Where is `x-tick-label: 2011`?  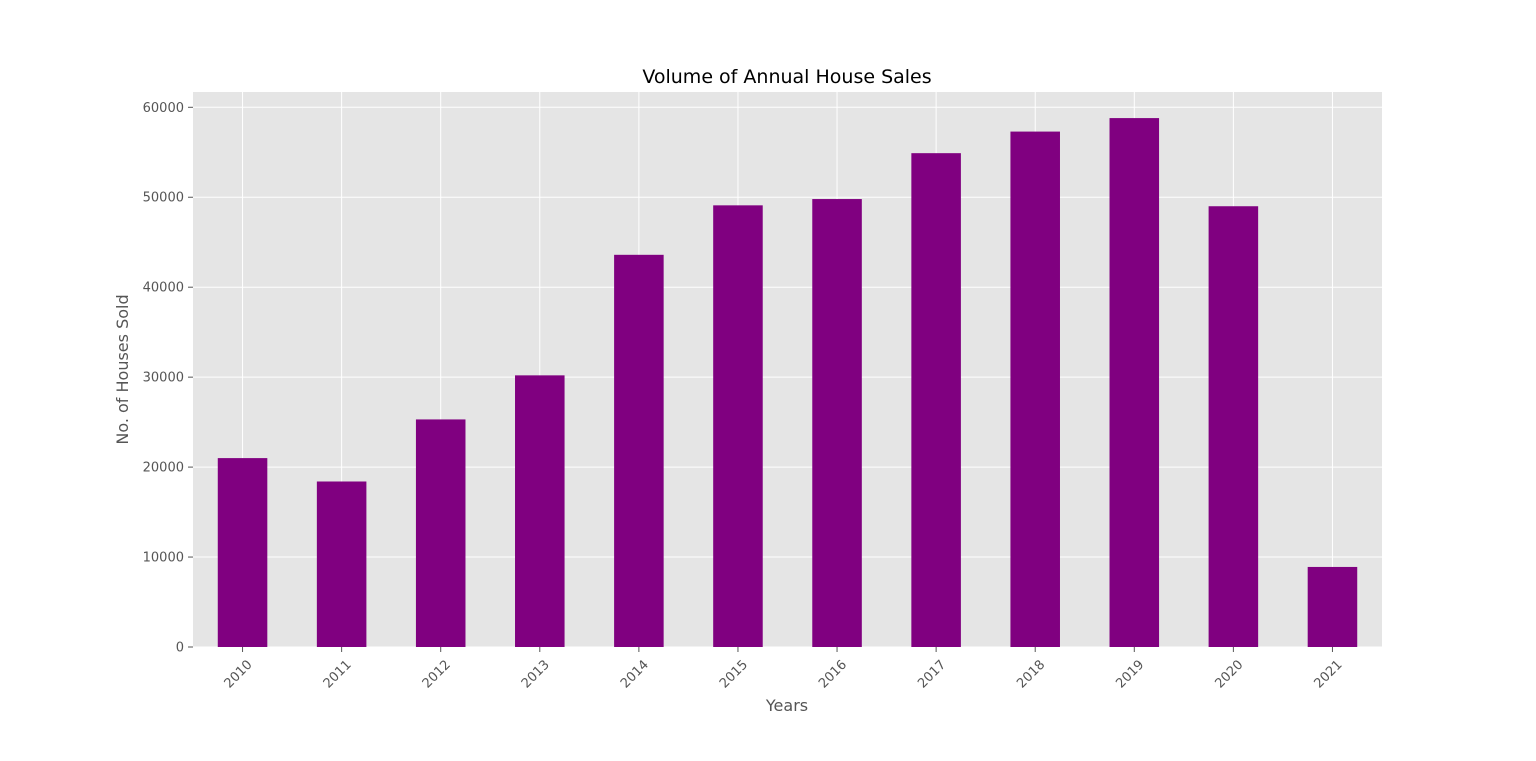
x-tick-label: 2011 is located at coordinates (338, 674).